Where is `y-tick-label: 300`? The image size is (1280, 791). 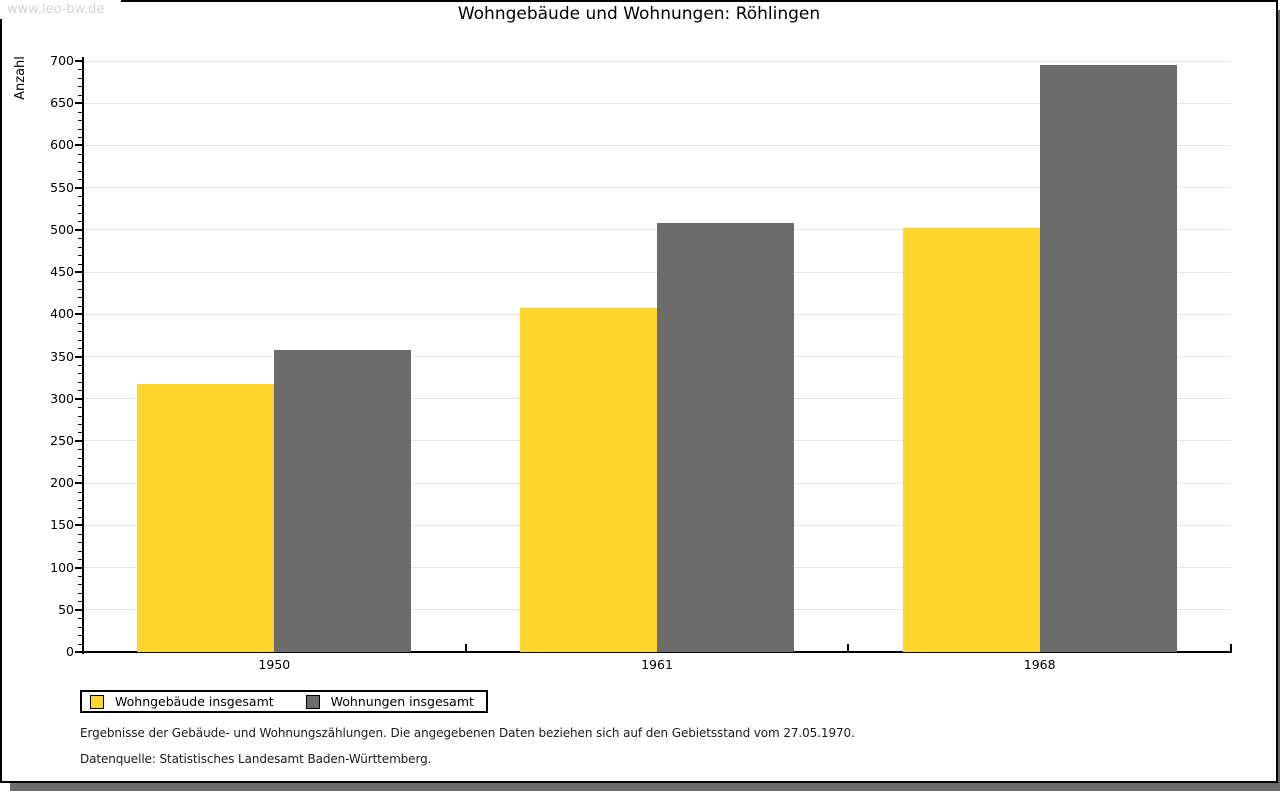
y-tick-label: 300 is located at coordinates (62, 398).